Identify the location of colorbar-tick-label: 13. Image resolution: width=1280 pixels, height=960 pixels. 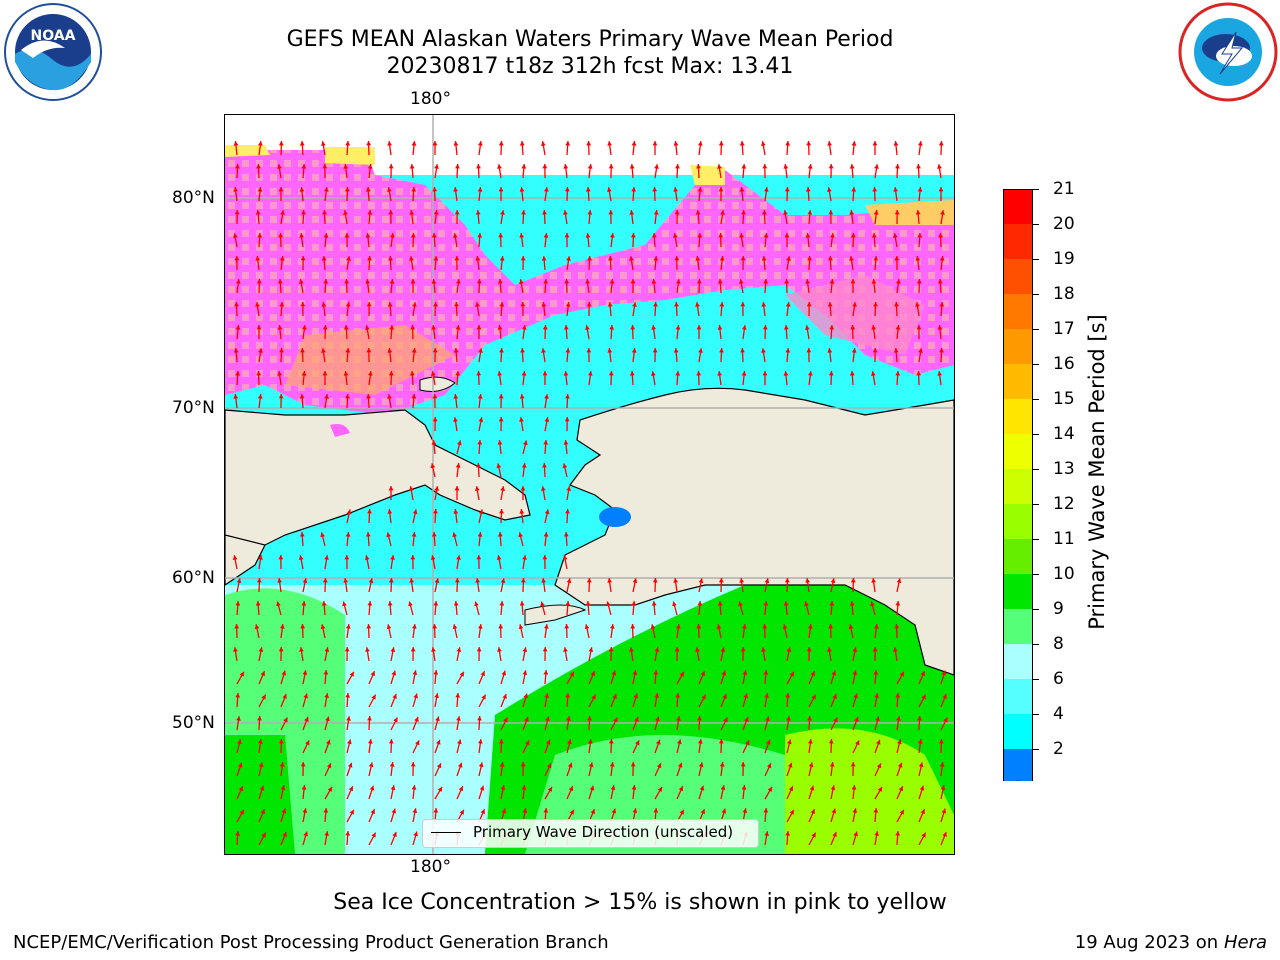
(1064, 469).